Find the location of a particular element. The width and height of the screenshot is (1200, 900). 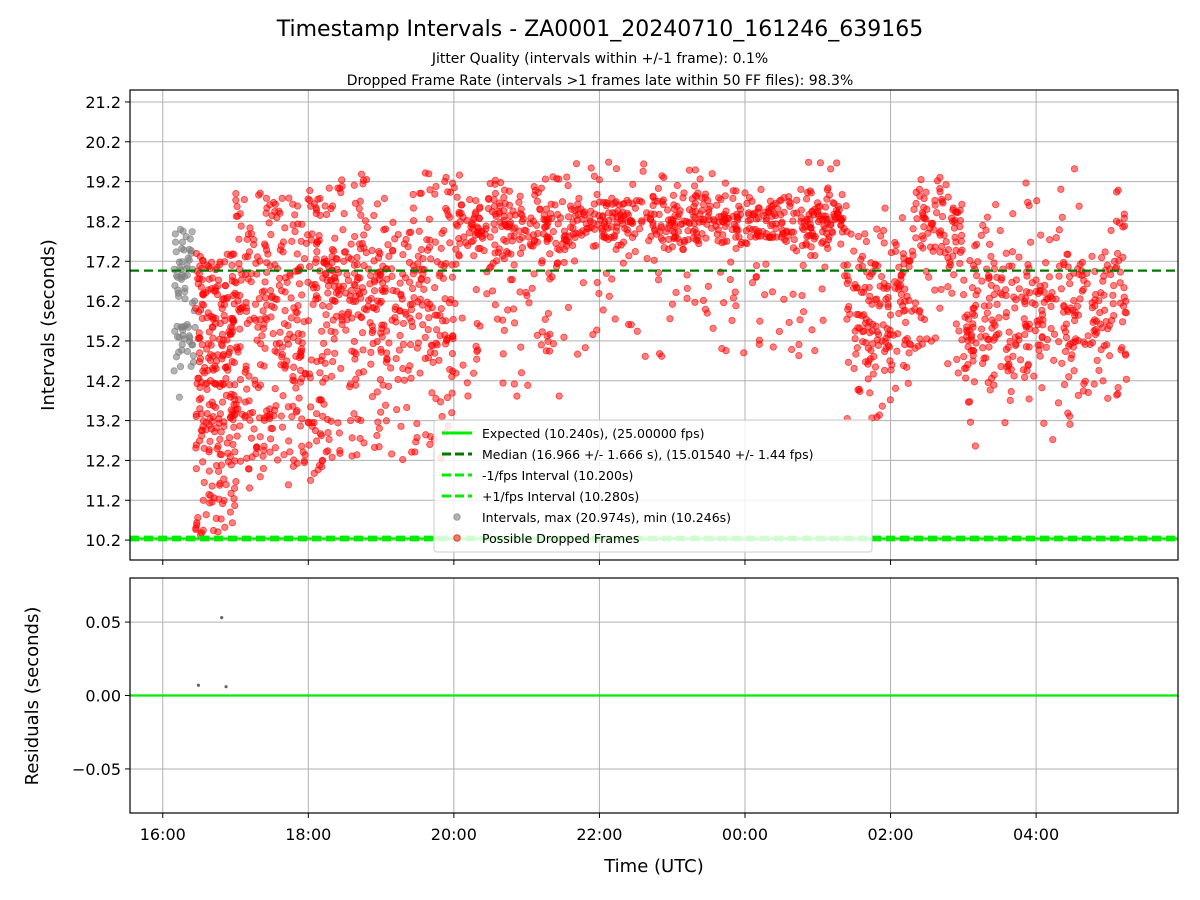

top-y-tick-label: 11.2 is located at coordinates (103, 500).